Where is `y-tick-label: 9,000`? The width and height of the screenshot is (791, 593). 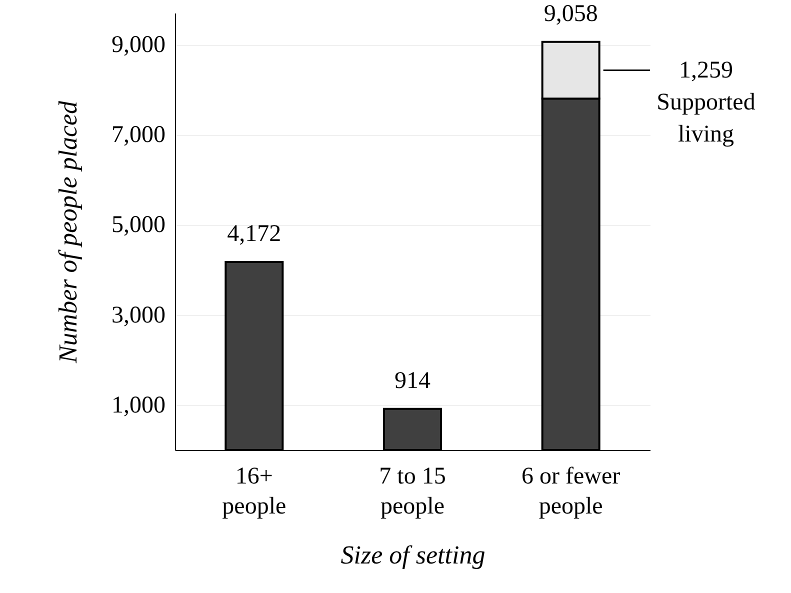 y-tick-label: 9,000 is located at coordinates (139, 45).